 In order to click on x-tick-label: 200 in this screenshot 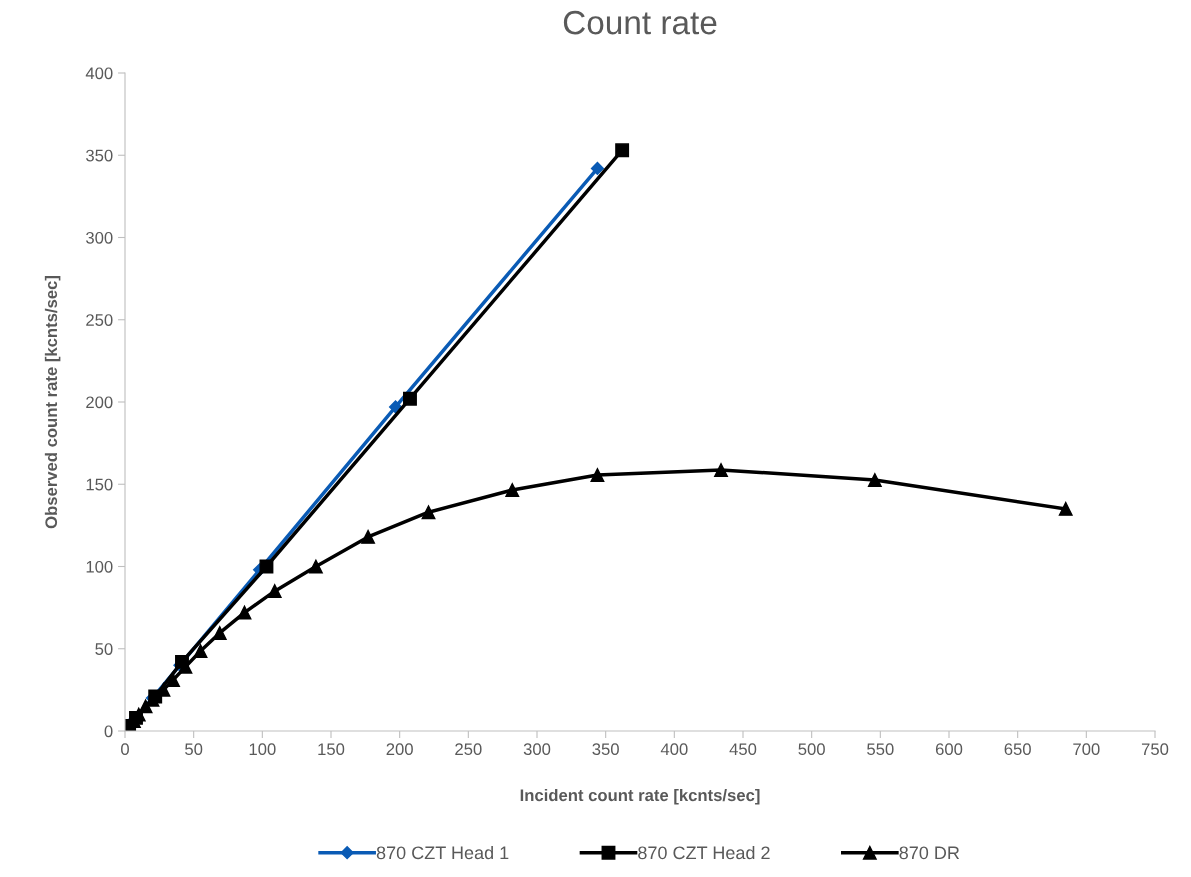, I will do `click(399, 749)`.